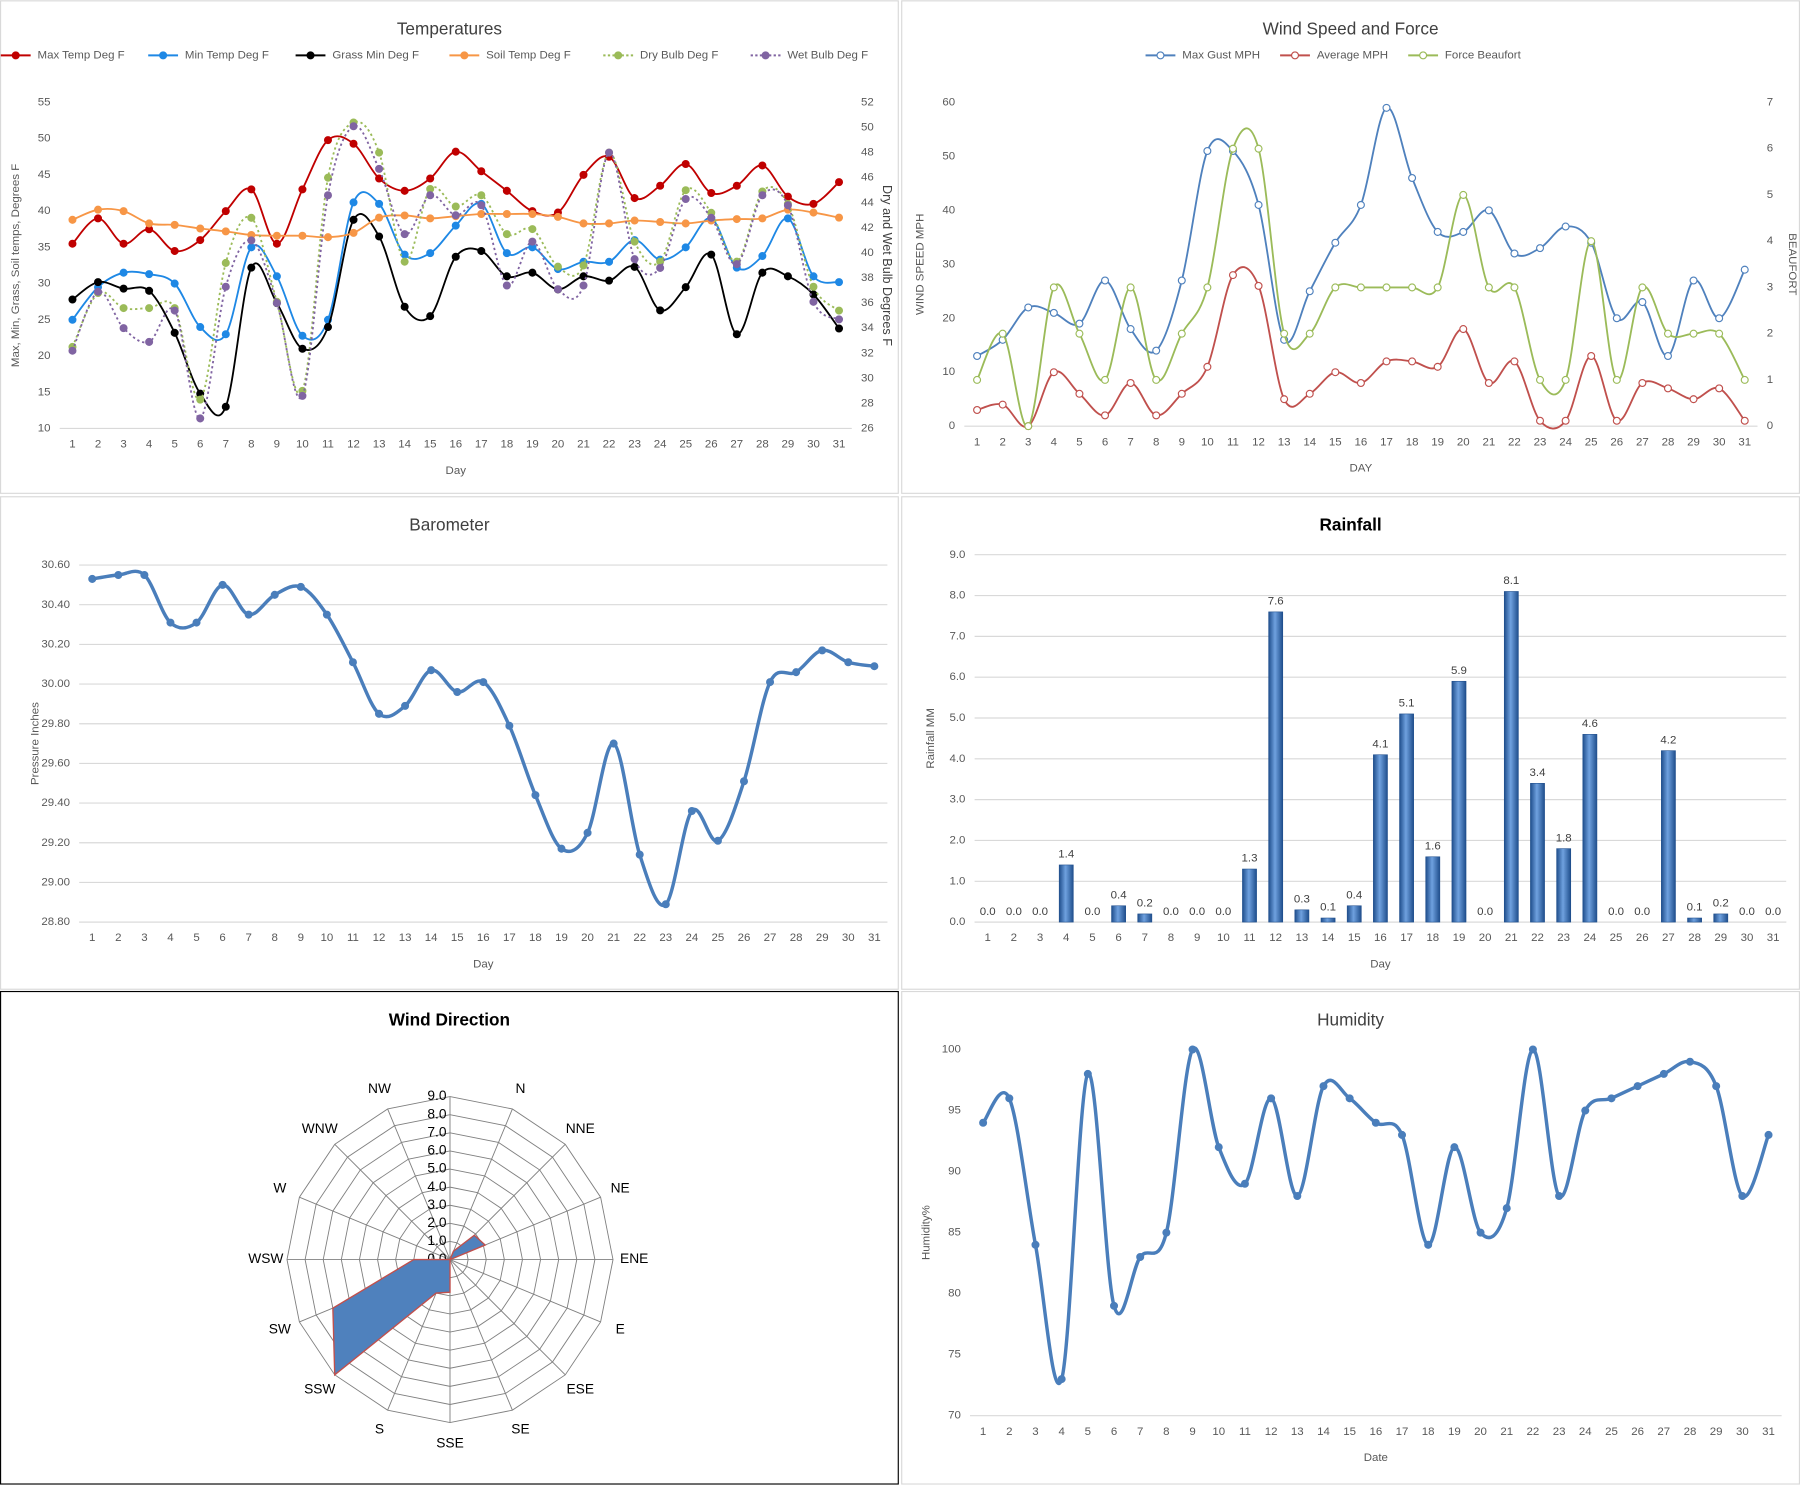 The height and width of the screenshot is (1491, 1800). I want to click on x-axis-label: Day, so click(456, 471).